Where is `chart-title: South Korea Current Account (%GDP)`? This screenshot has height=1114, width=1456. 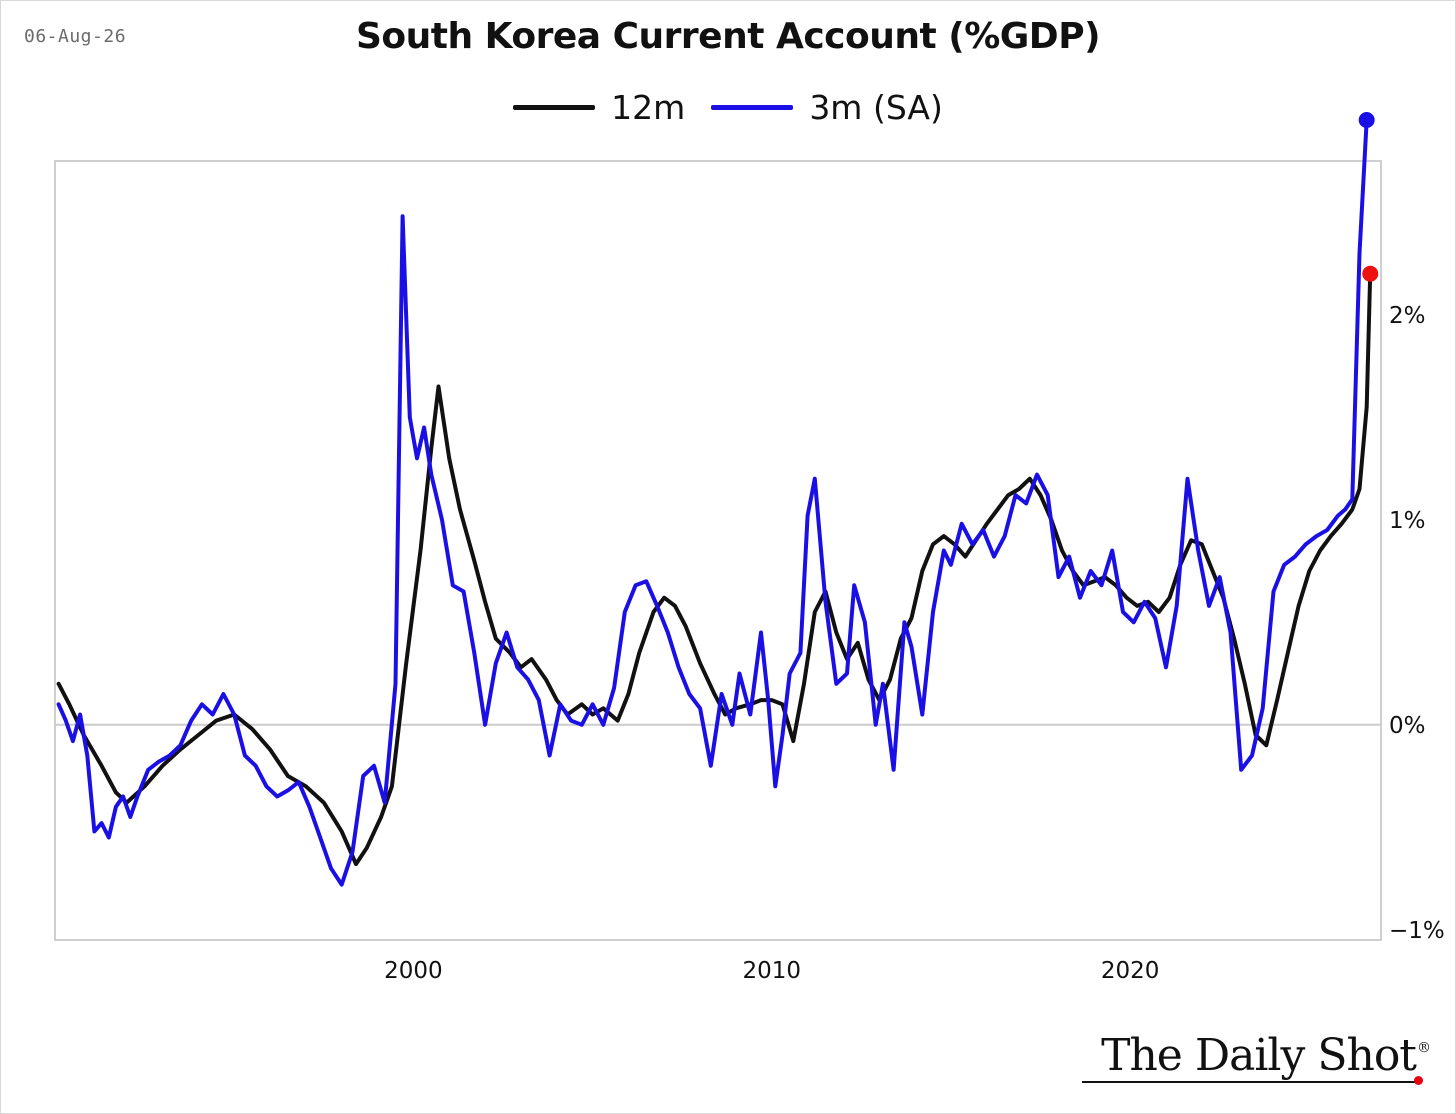 chart-title: South Korea Current Account (%GDP) is located at coordinates (728, 36).